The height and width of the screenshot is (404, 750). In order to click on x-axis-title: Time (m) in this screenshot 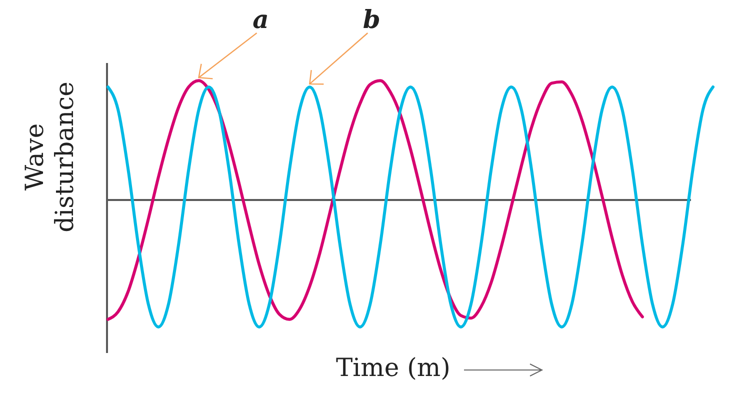, I will do `click(393, 367)`.